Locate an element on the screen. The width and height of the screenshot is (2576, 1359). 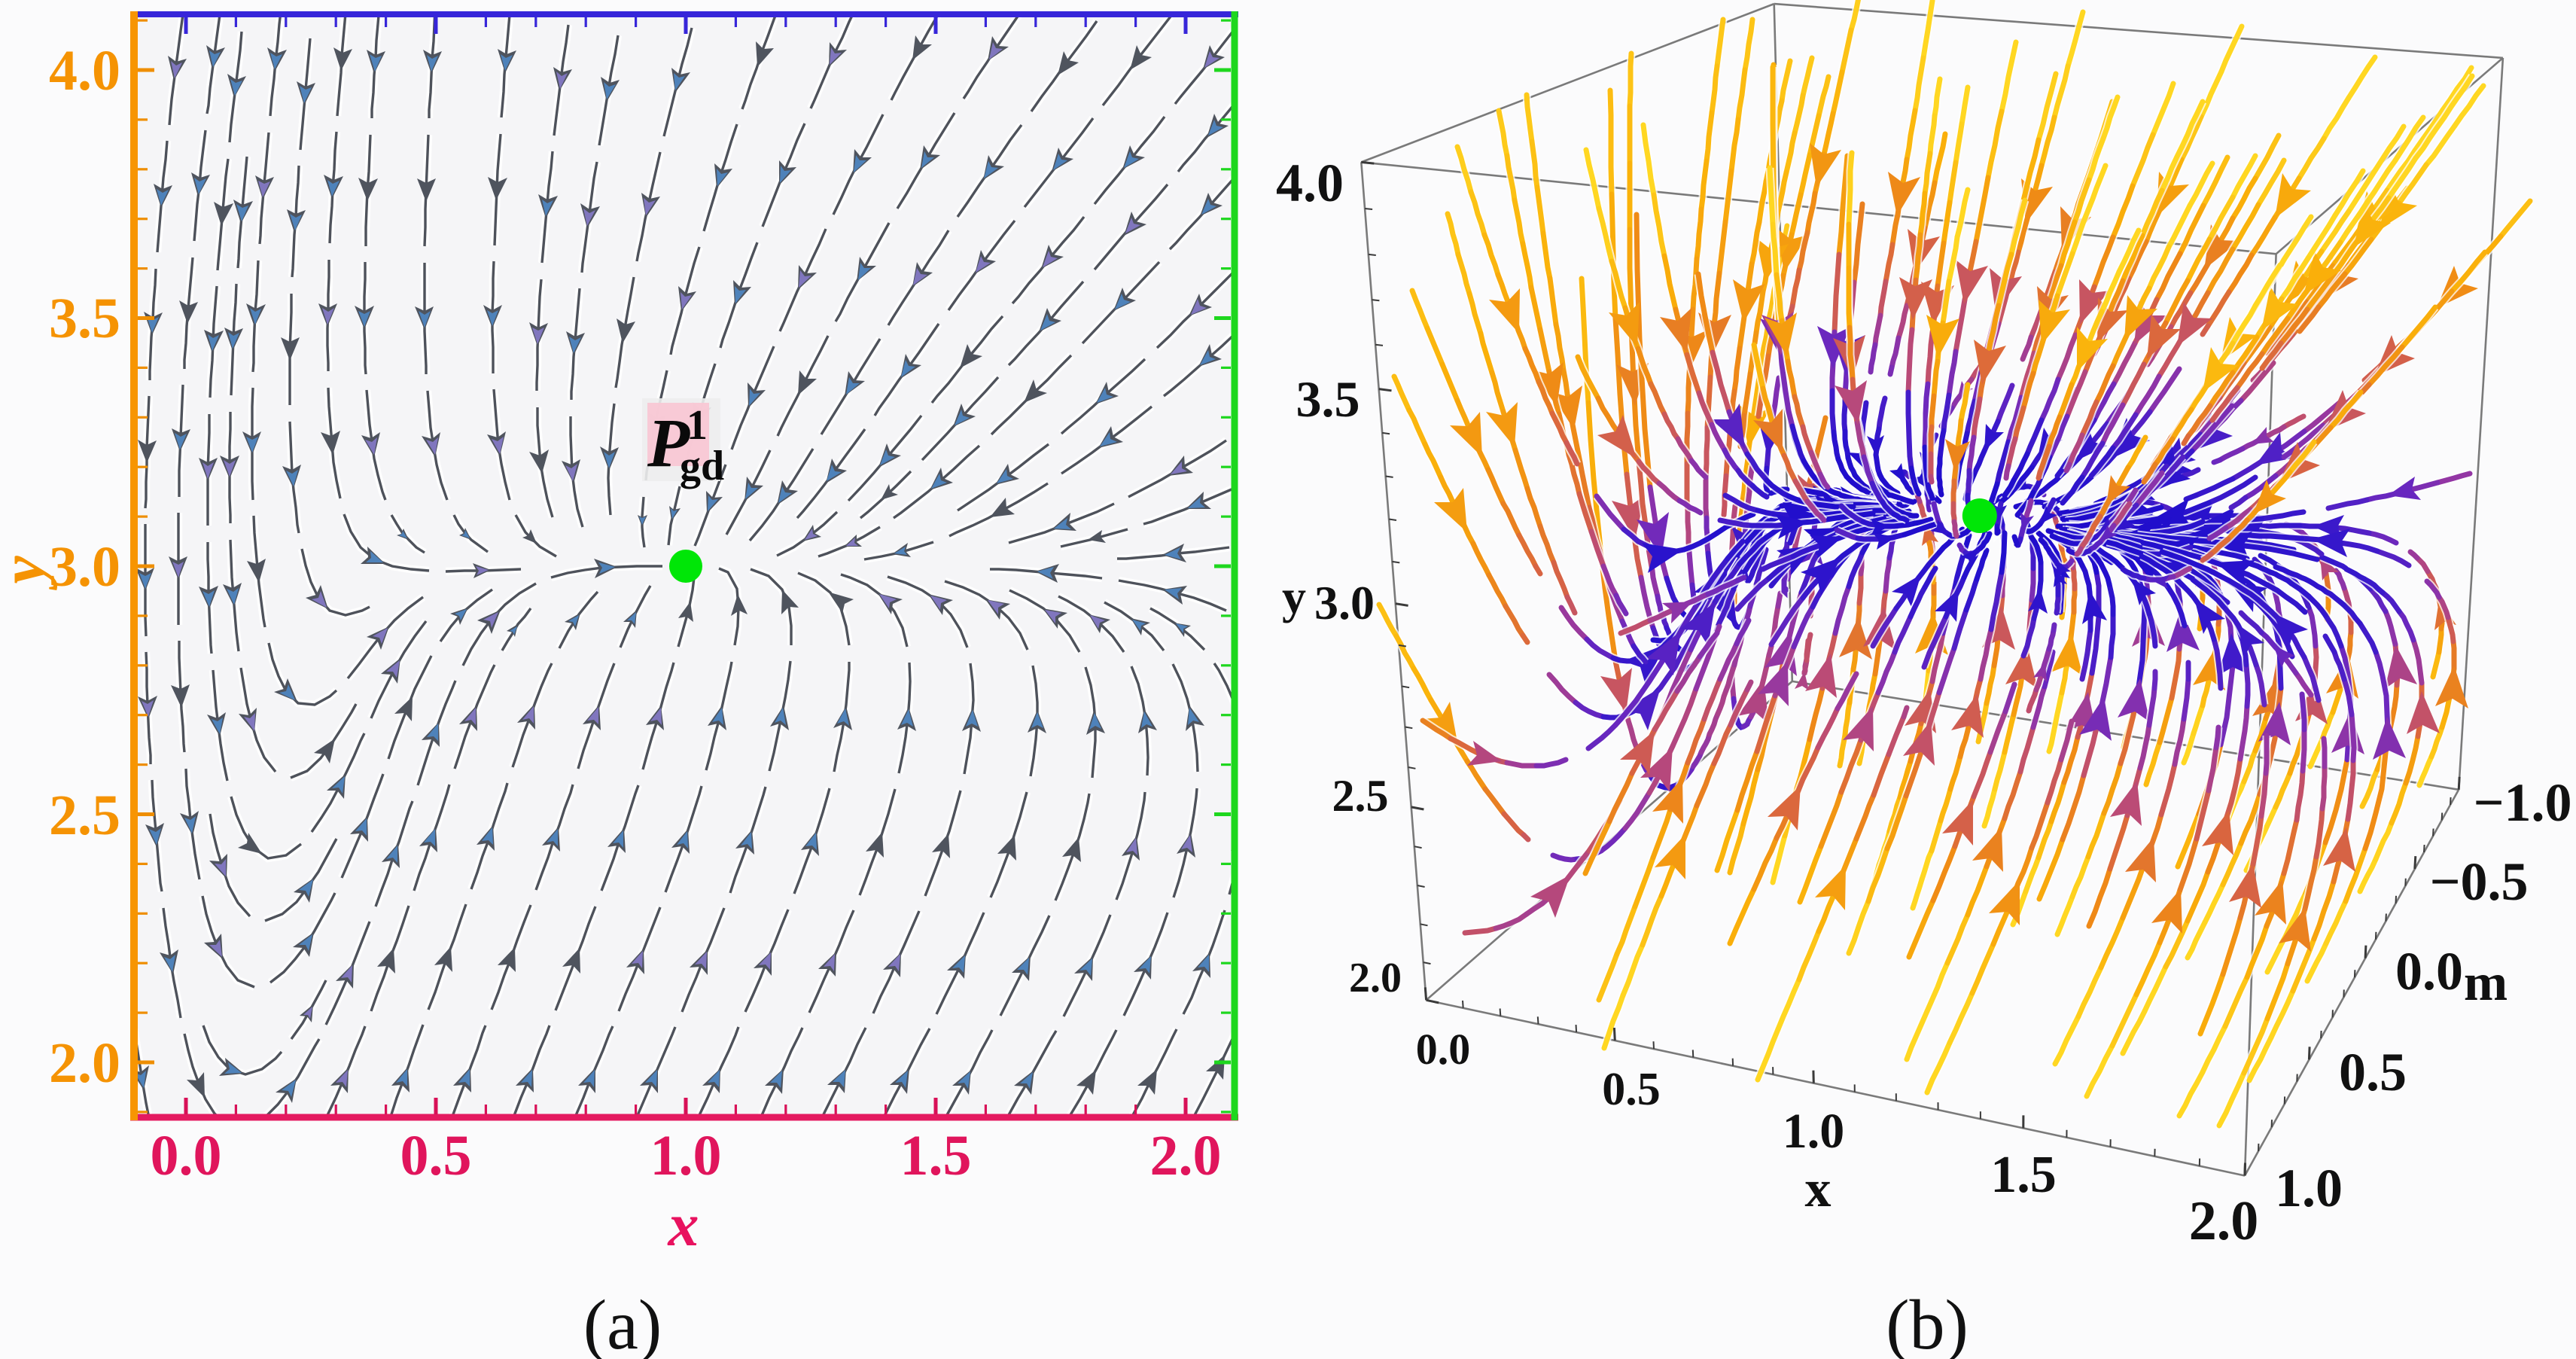
svg-text: (a) is located at coordinates (623, 1322).